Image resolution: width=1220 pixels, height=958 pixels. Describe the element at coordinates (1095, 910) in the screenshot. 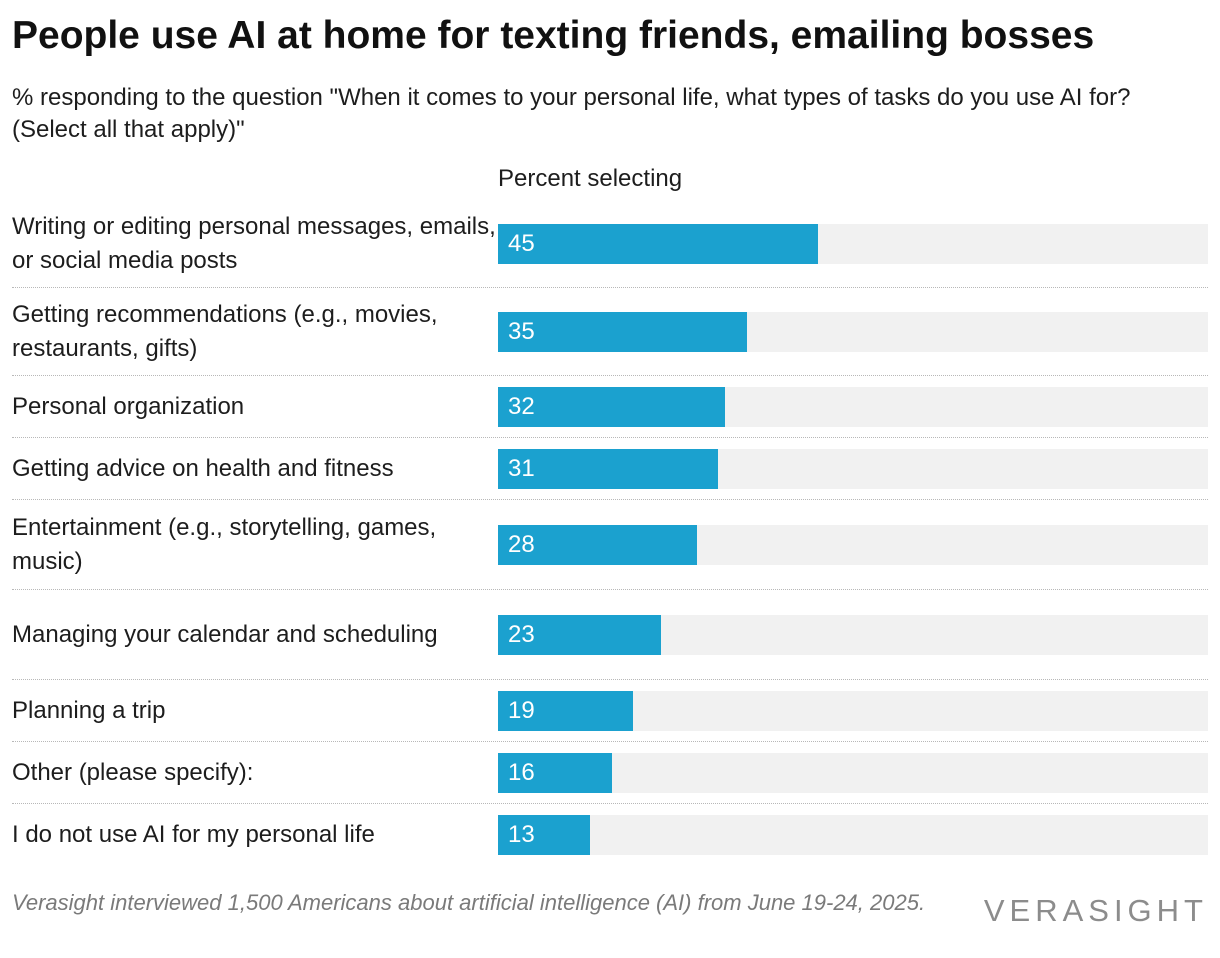

I see `verasight-logo: VERASIGHT` at that location.